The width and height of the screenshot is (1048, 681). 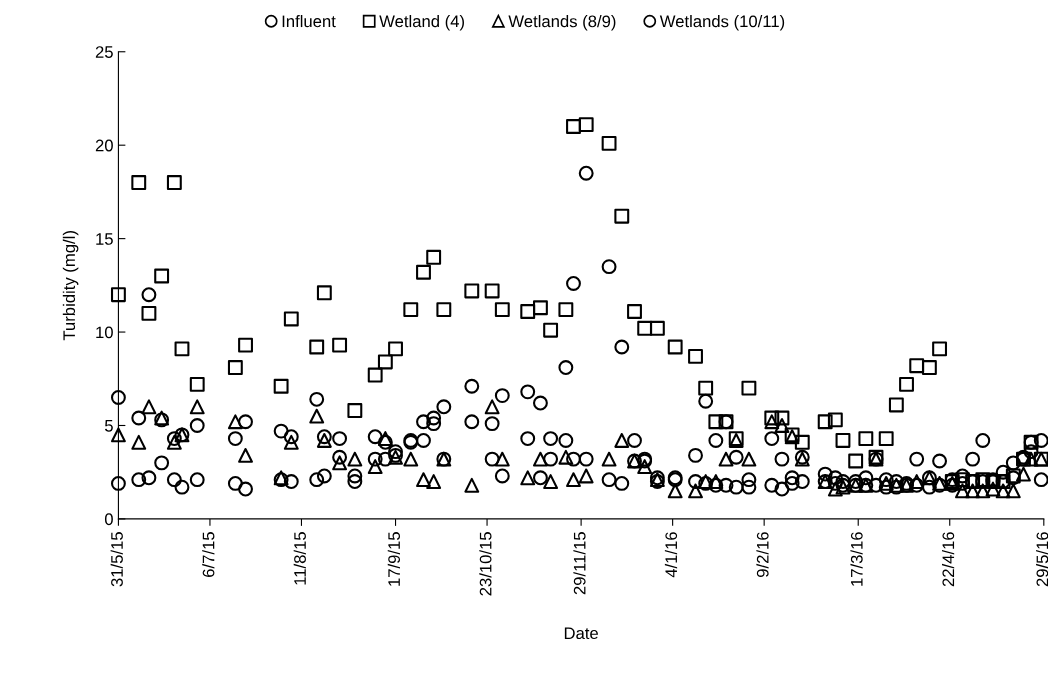 What do you see at coordinates (104, 145) in the screenshot?
I see `y-tick-label: 20` at bounding box center [104, 145].